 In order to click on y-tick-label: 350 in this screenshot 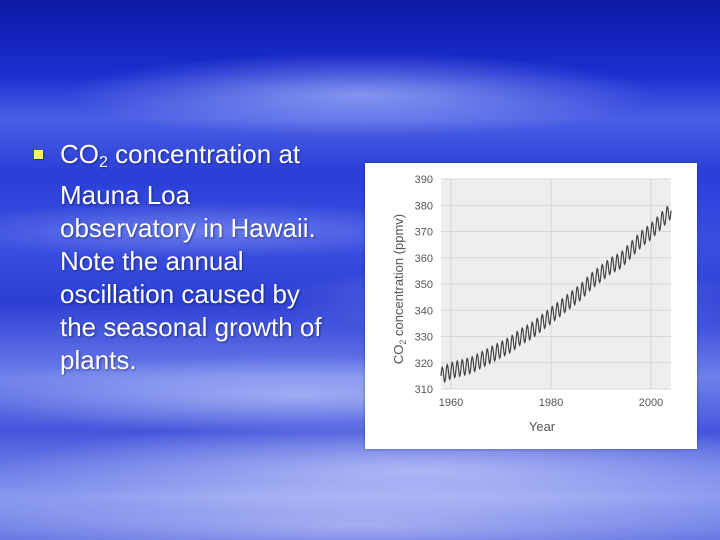, I will do `click(424, 285)`.